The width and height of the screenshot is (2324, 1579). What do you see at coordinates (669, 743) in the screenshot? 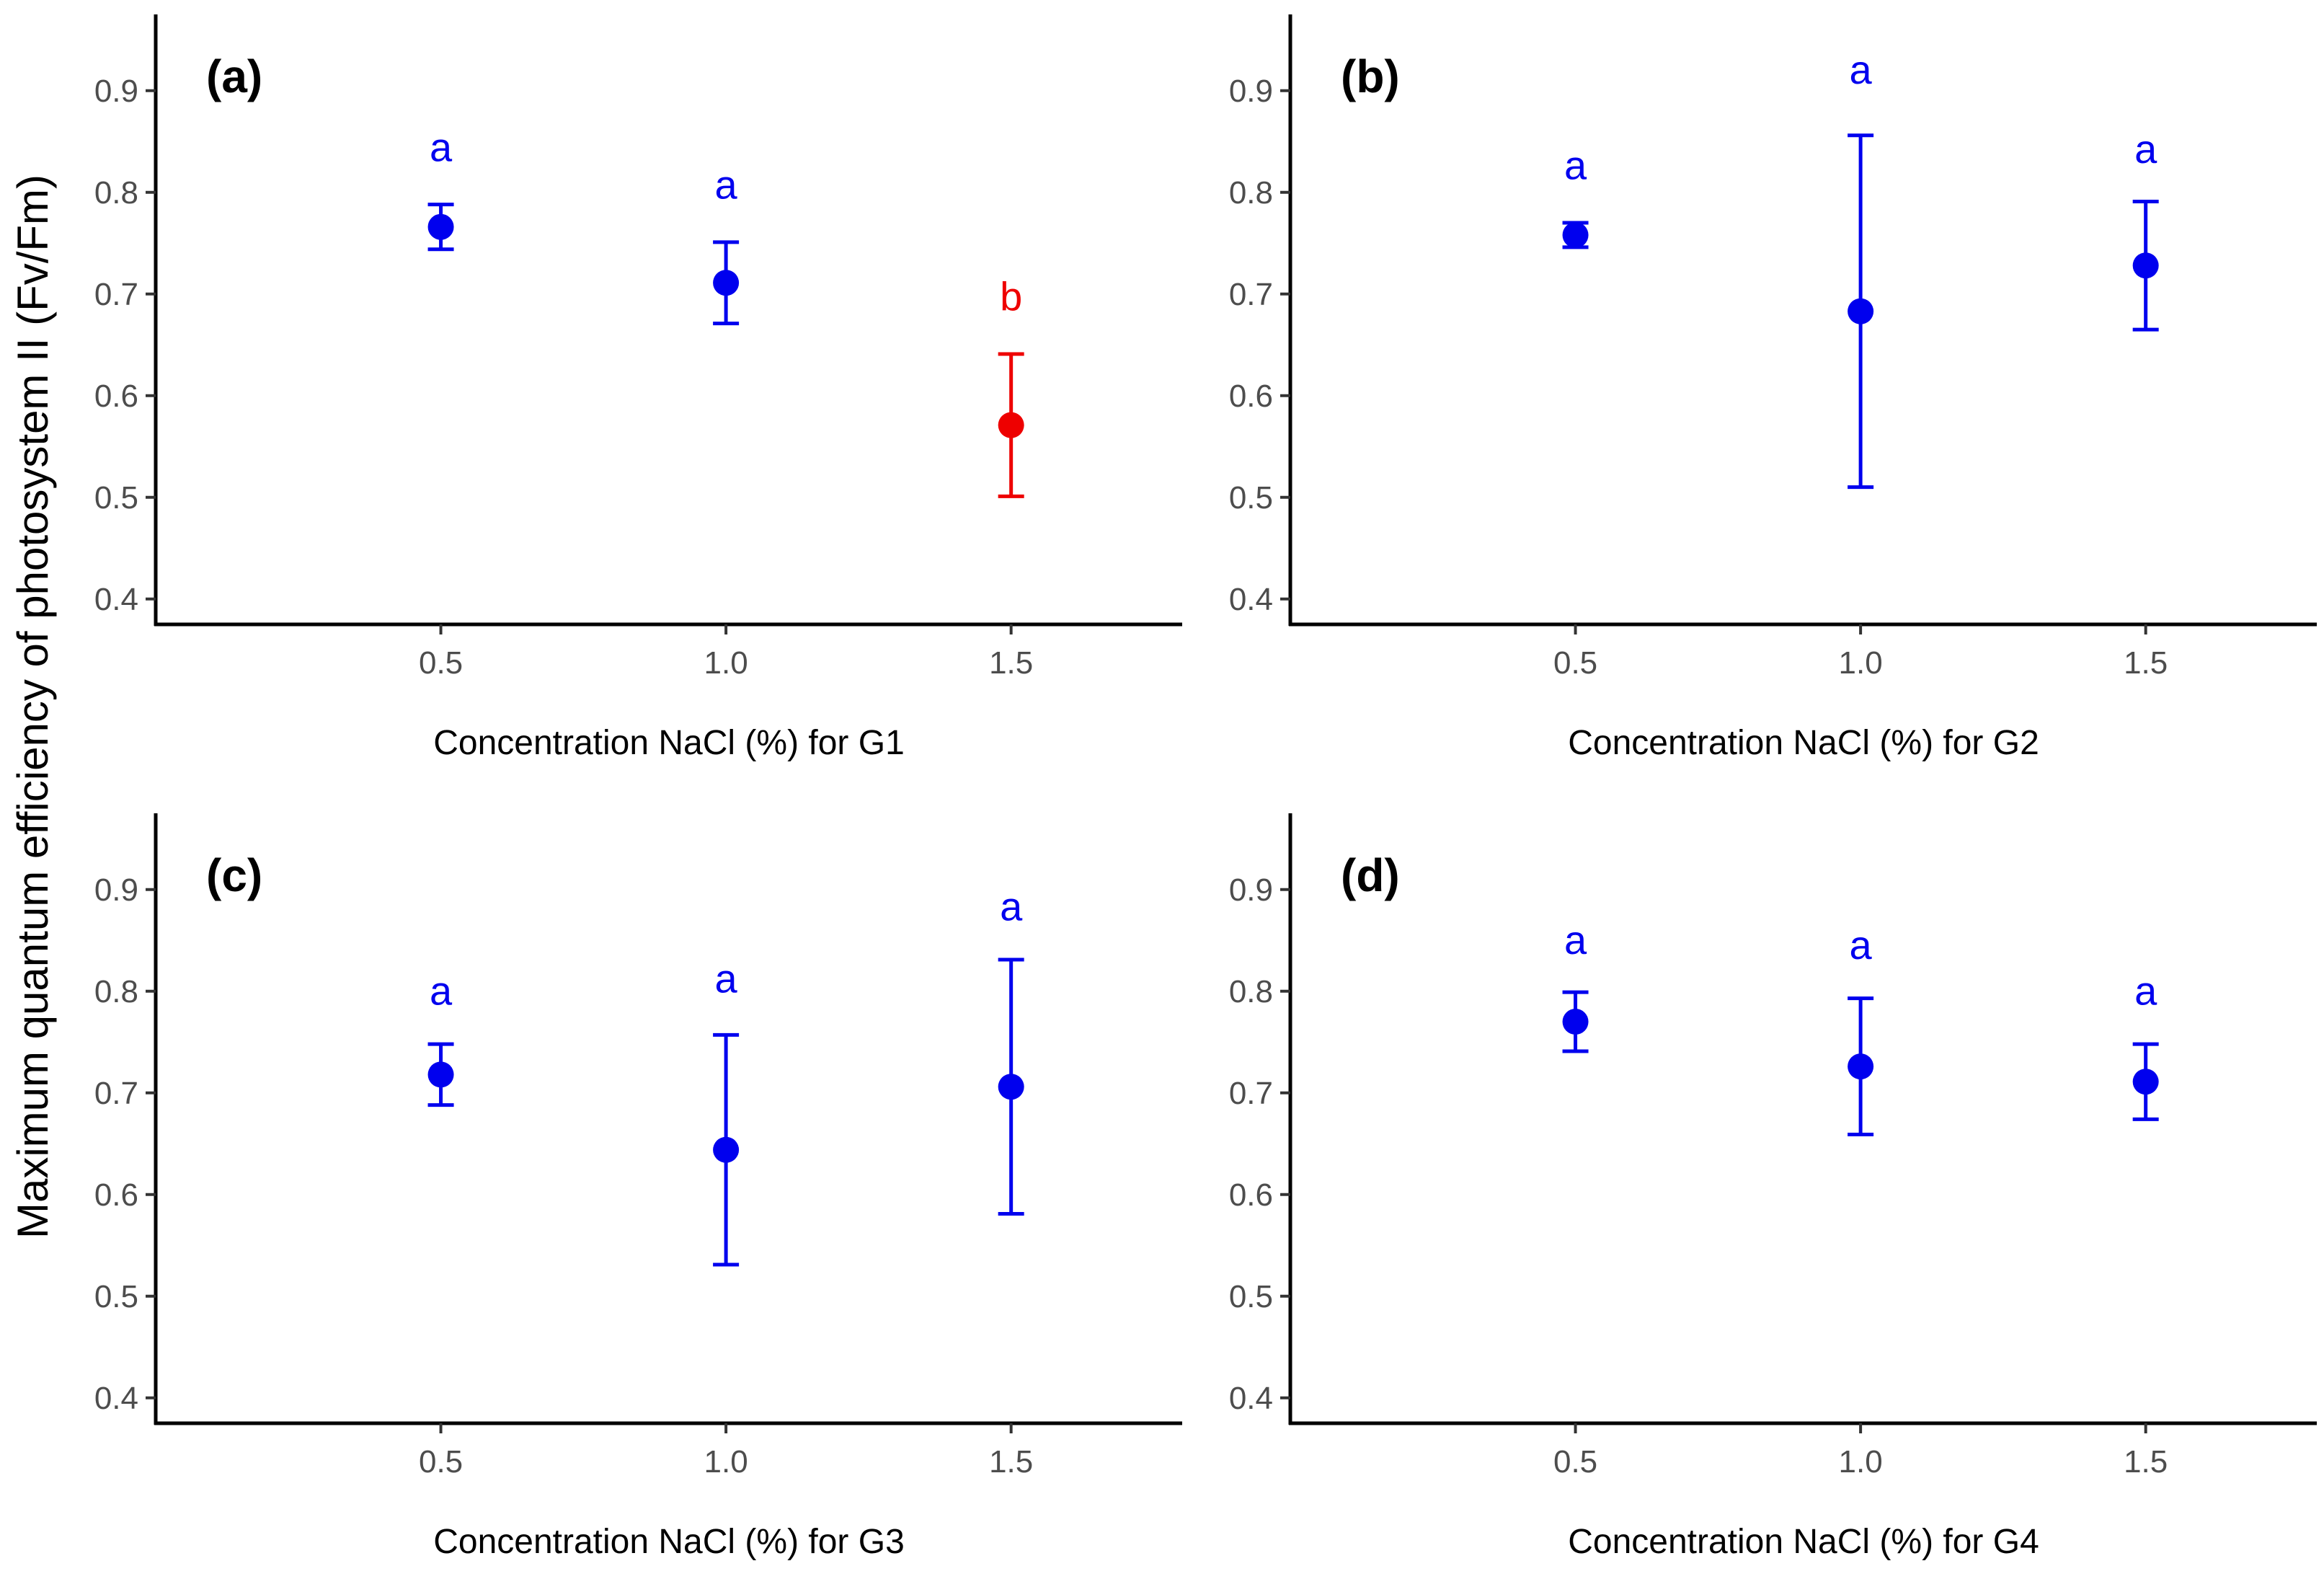
I see `x-axis-title: Concentration NaCl (%) for G1` at bounding box center [669, 743].